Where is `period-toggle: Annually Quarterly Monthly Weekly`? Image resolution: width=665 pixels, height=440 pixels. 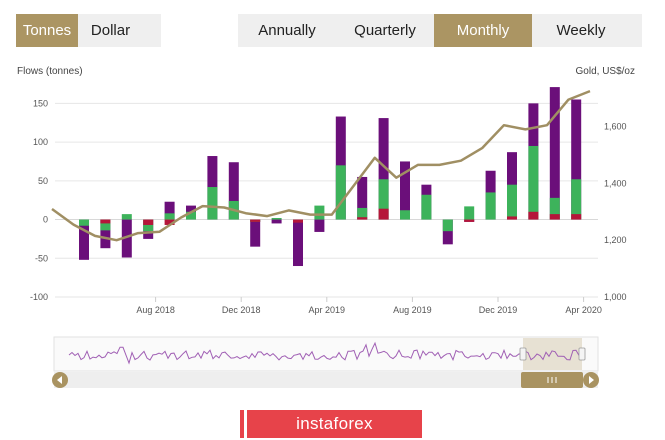
period-toggle: Annually Quarterly Monthly Weekly is located at coordinates (440, 30).